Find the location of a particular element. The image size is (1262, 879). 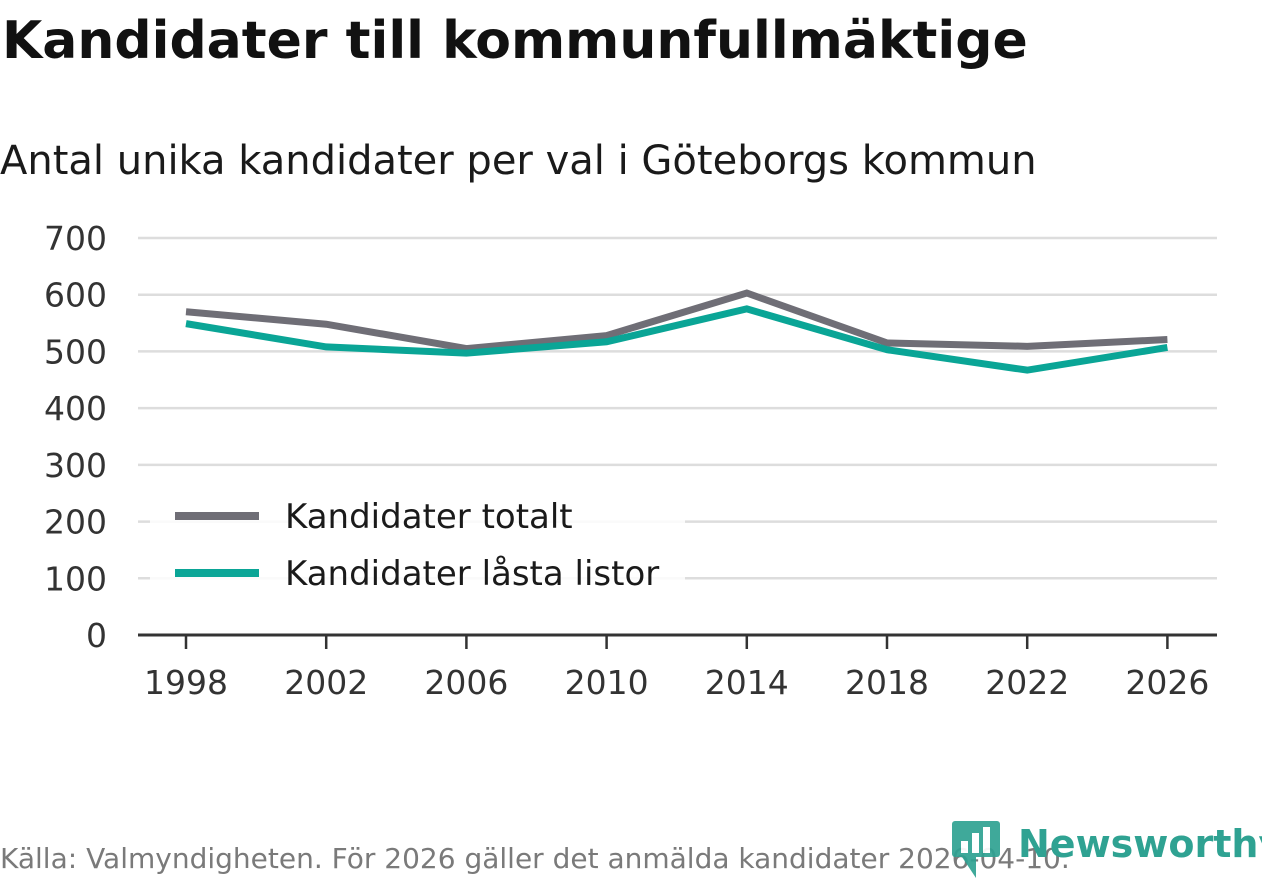

x-tick-label: 2026 is located at coordinates (1167, 682).